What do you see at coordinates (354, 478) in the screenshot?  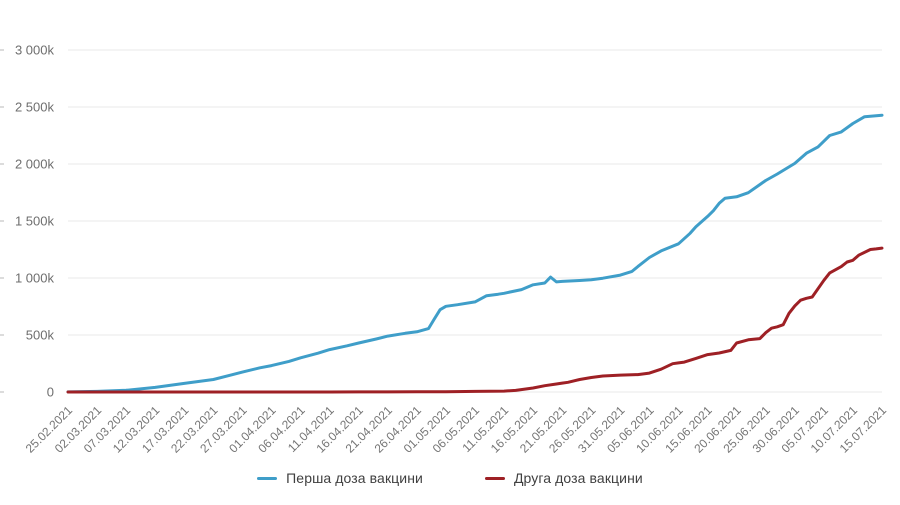 I see `legend-label-first-dose: Перша доза вакцини` at bounding box center [354, 478].